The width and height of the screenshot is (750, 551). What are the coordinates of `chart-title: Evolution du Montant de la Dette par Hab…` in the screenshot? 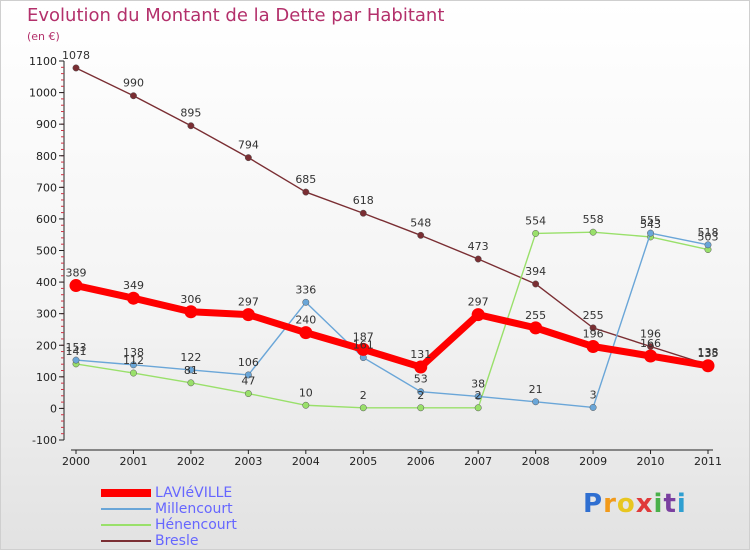 It's located at (236, 15).